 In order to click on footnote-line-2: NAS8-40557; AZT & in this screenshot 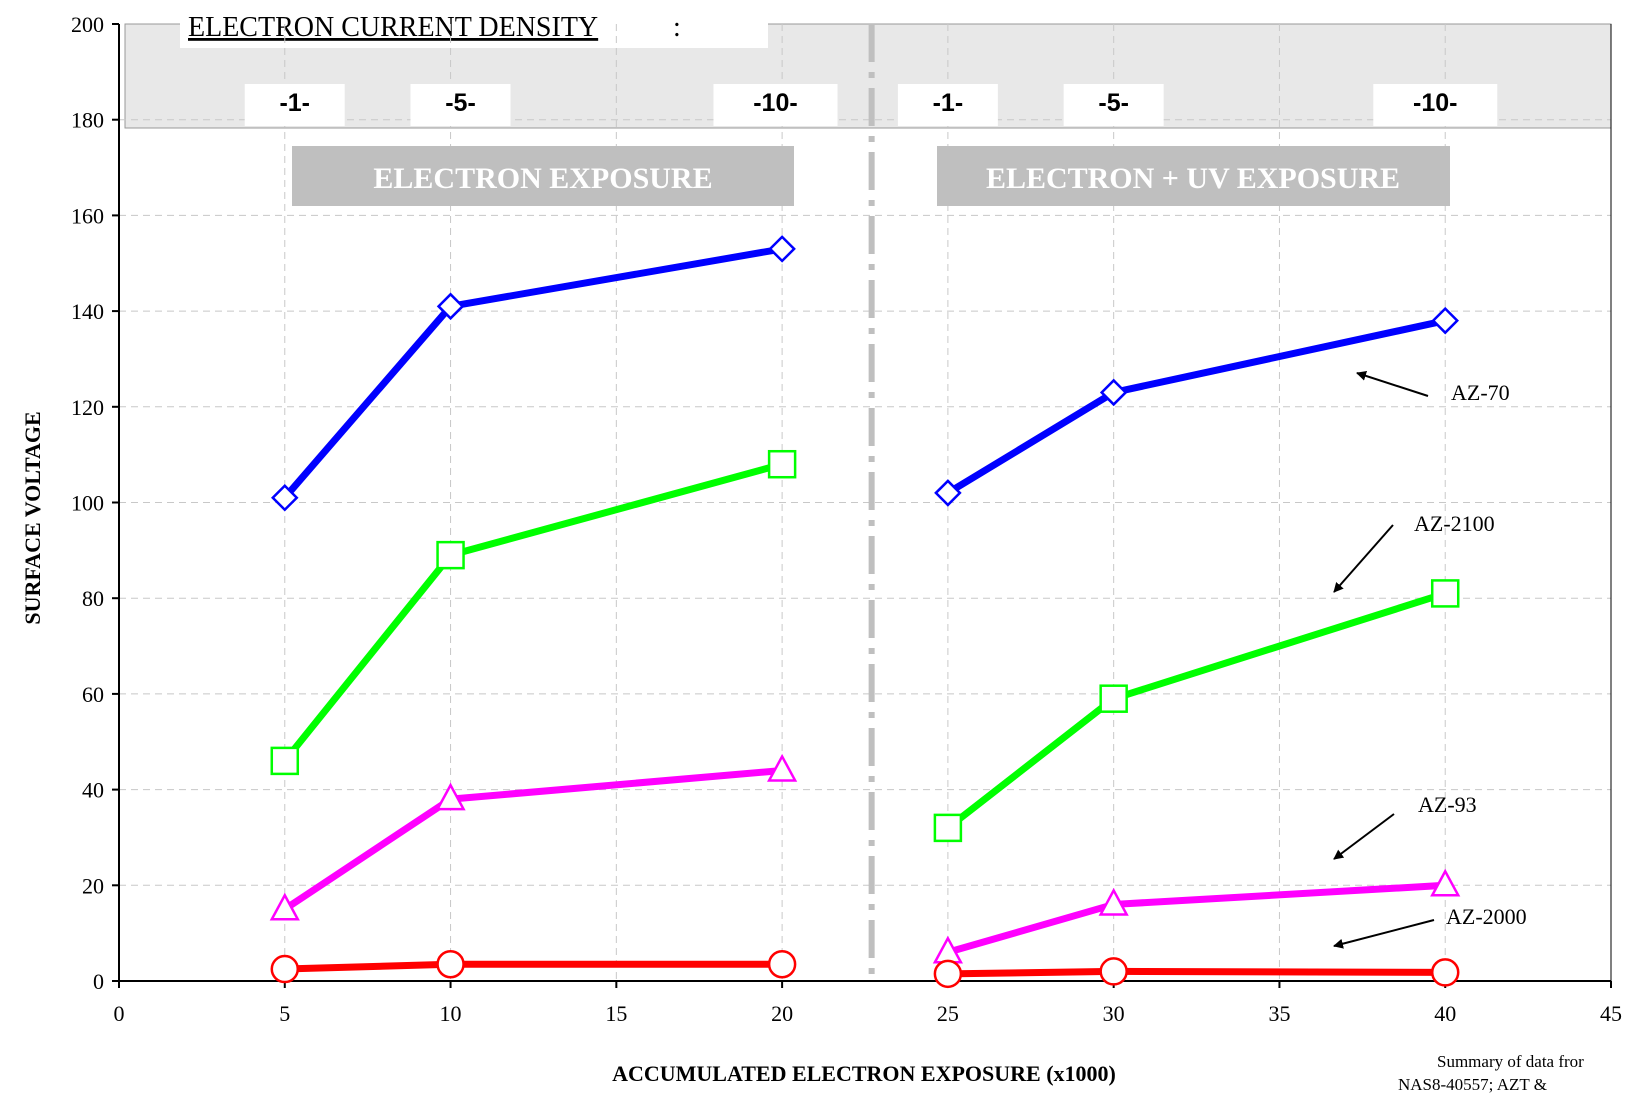, I will do `click(1472, 1084)`.